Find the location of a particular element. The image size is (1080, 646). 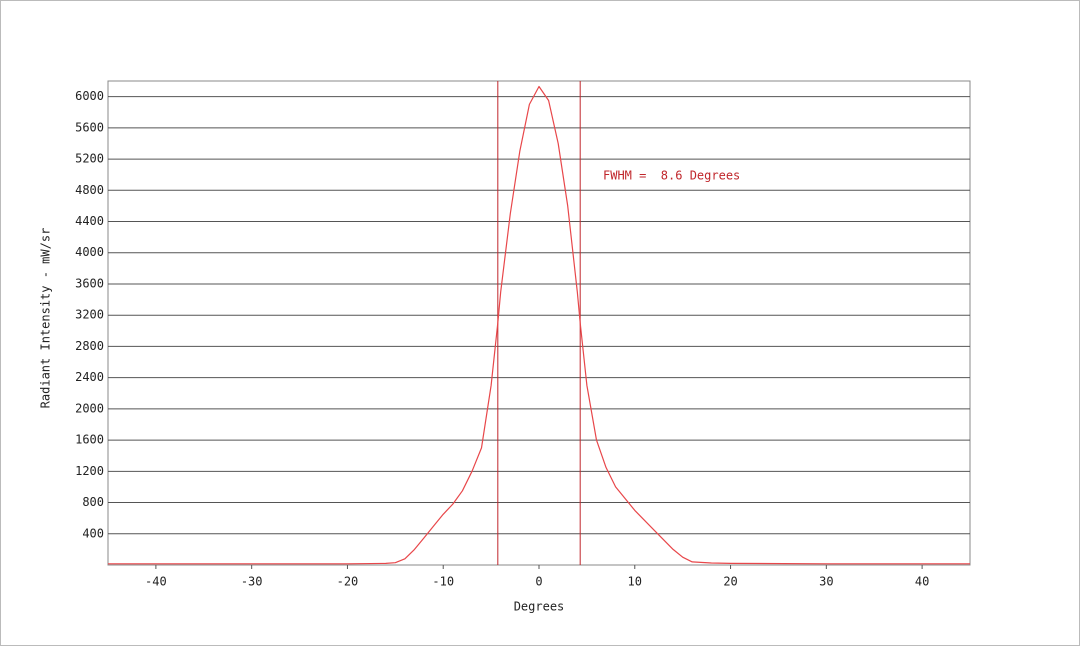

x-tick-label: 0 is located at coordinates (538, 582).